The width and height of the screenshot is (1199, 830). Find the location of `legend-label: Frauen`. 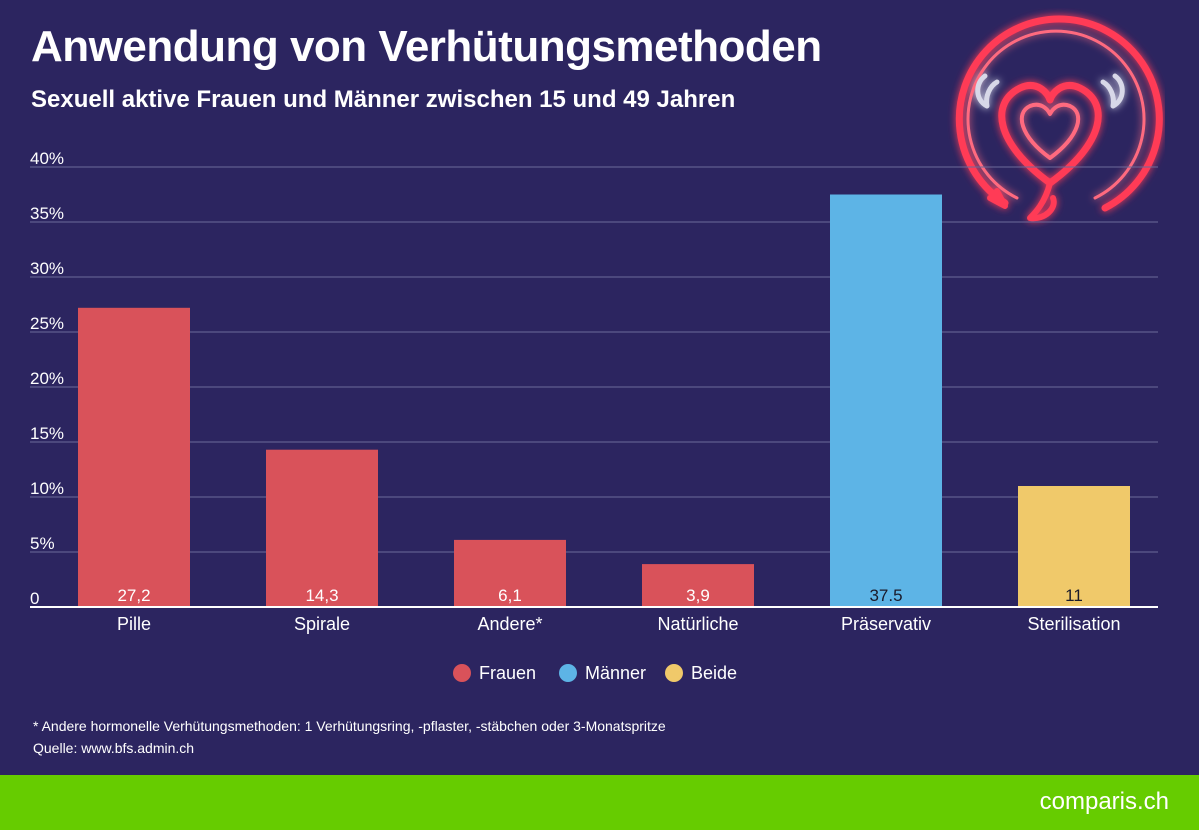

legend-label: Frauen is located at coordinates (507, 673).